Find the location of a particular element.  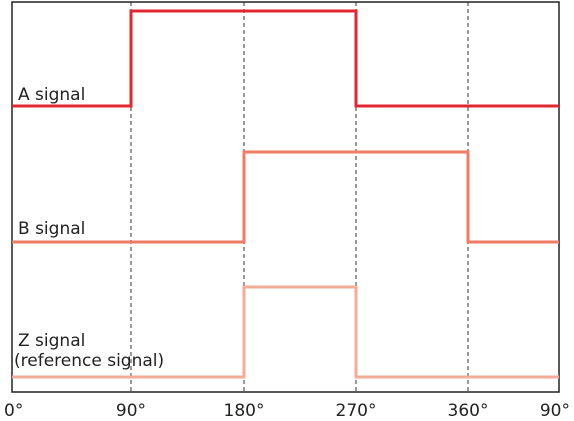

tick-label-0: 0° is located at coordinates (13, 411).